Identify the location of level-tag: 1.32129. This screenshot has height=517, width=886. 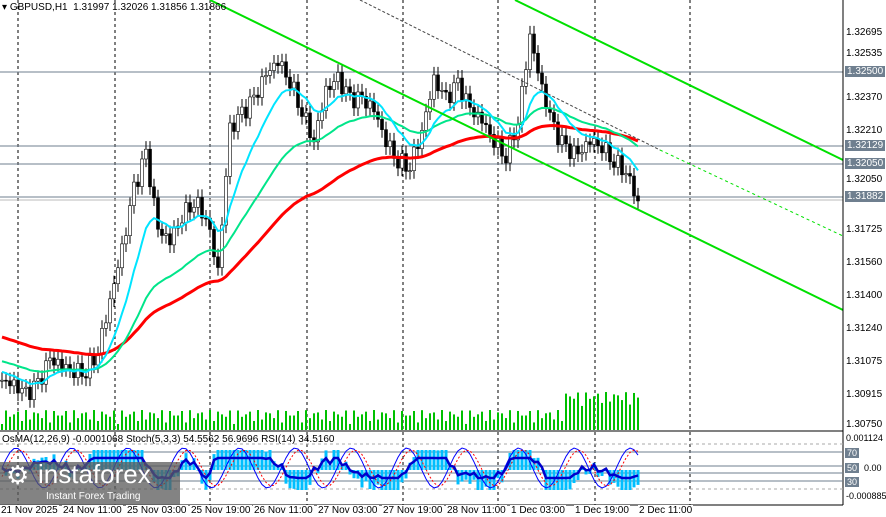
(865, 145).